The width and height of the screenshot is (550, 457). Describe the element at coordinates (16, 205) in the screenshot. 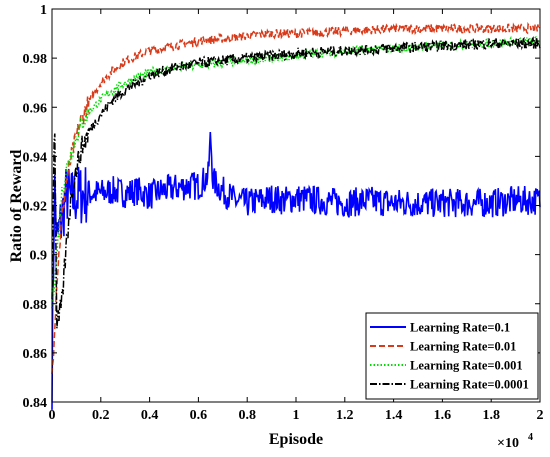

I see `y-axis-label: Ratio of Reward` at that location.